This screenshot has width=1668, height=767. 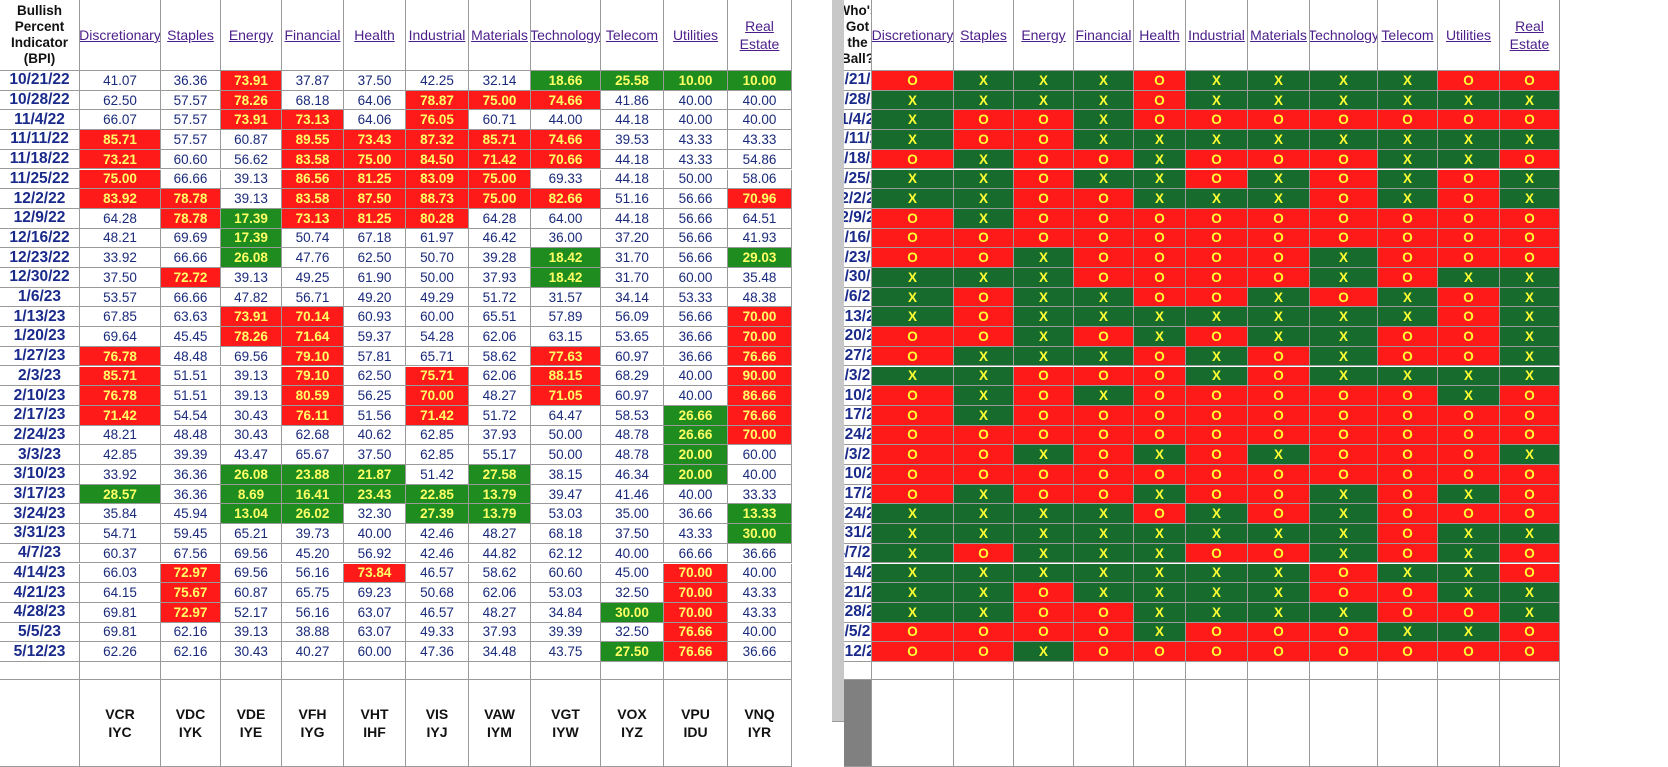 I want to click on row-date: 11/18/22, so click(x=858, y=159).